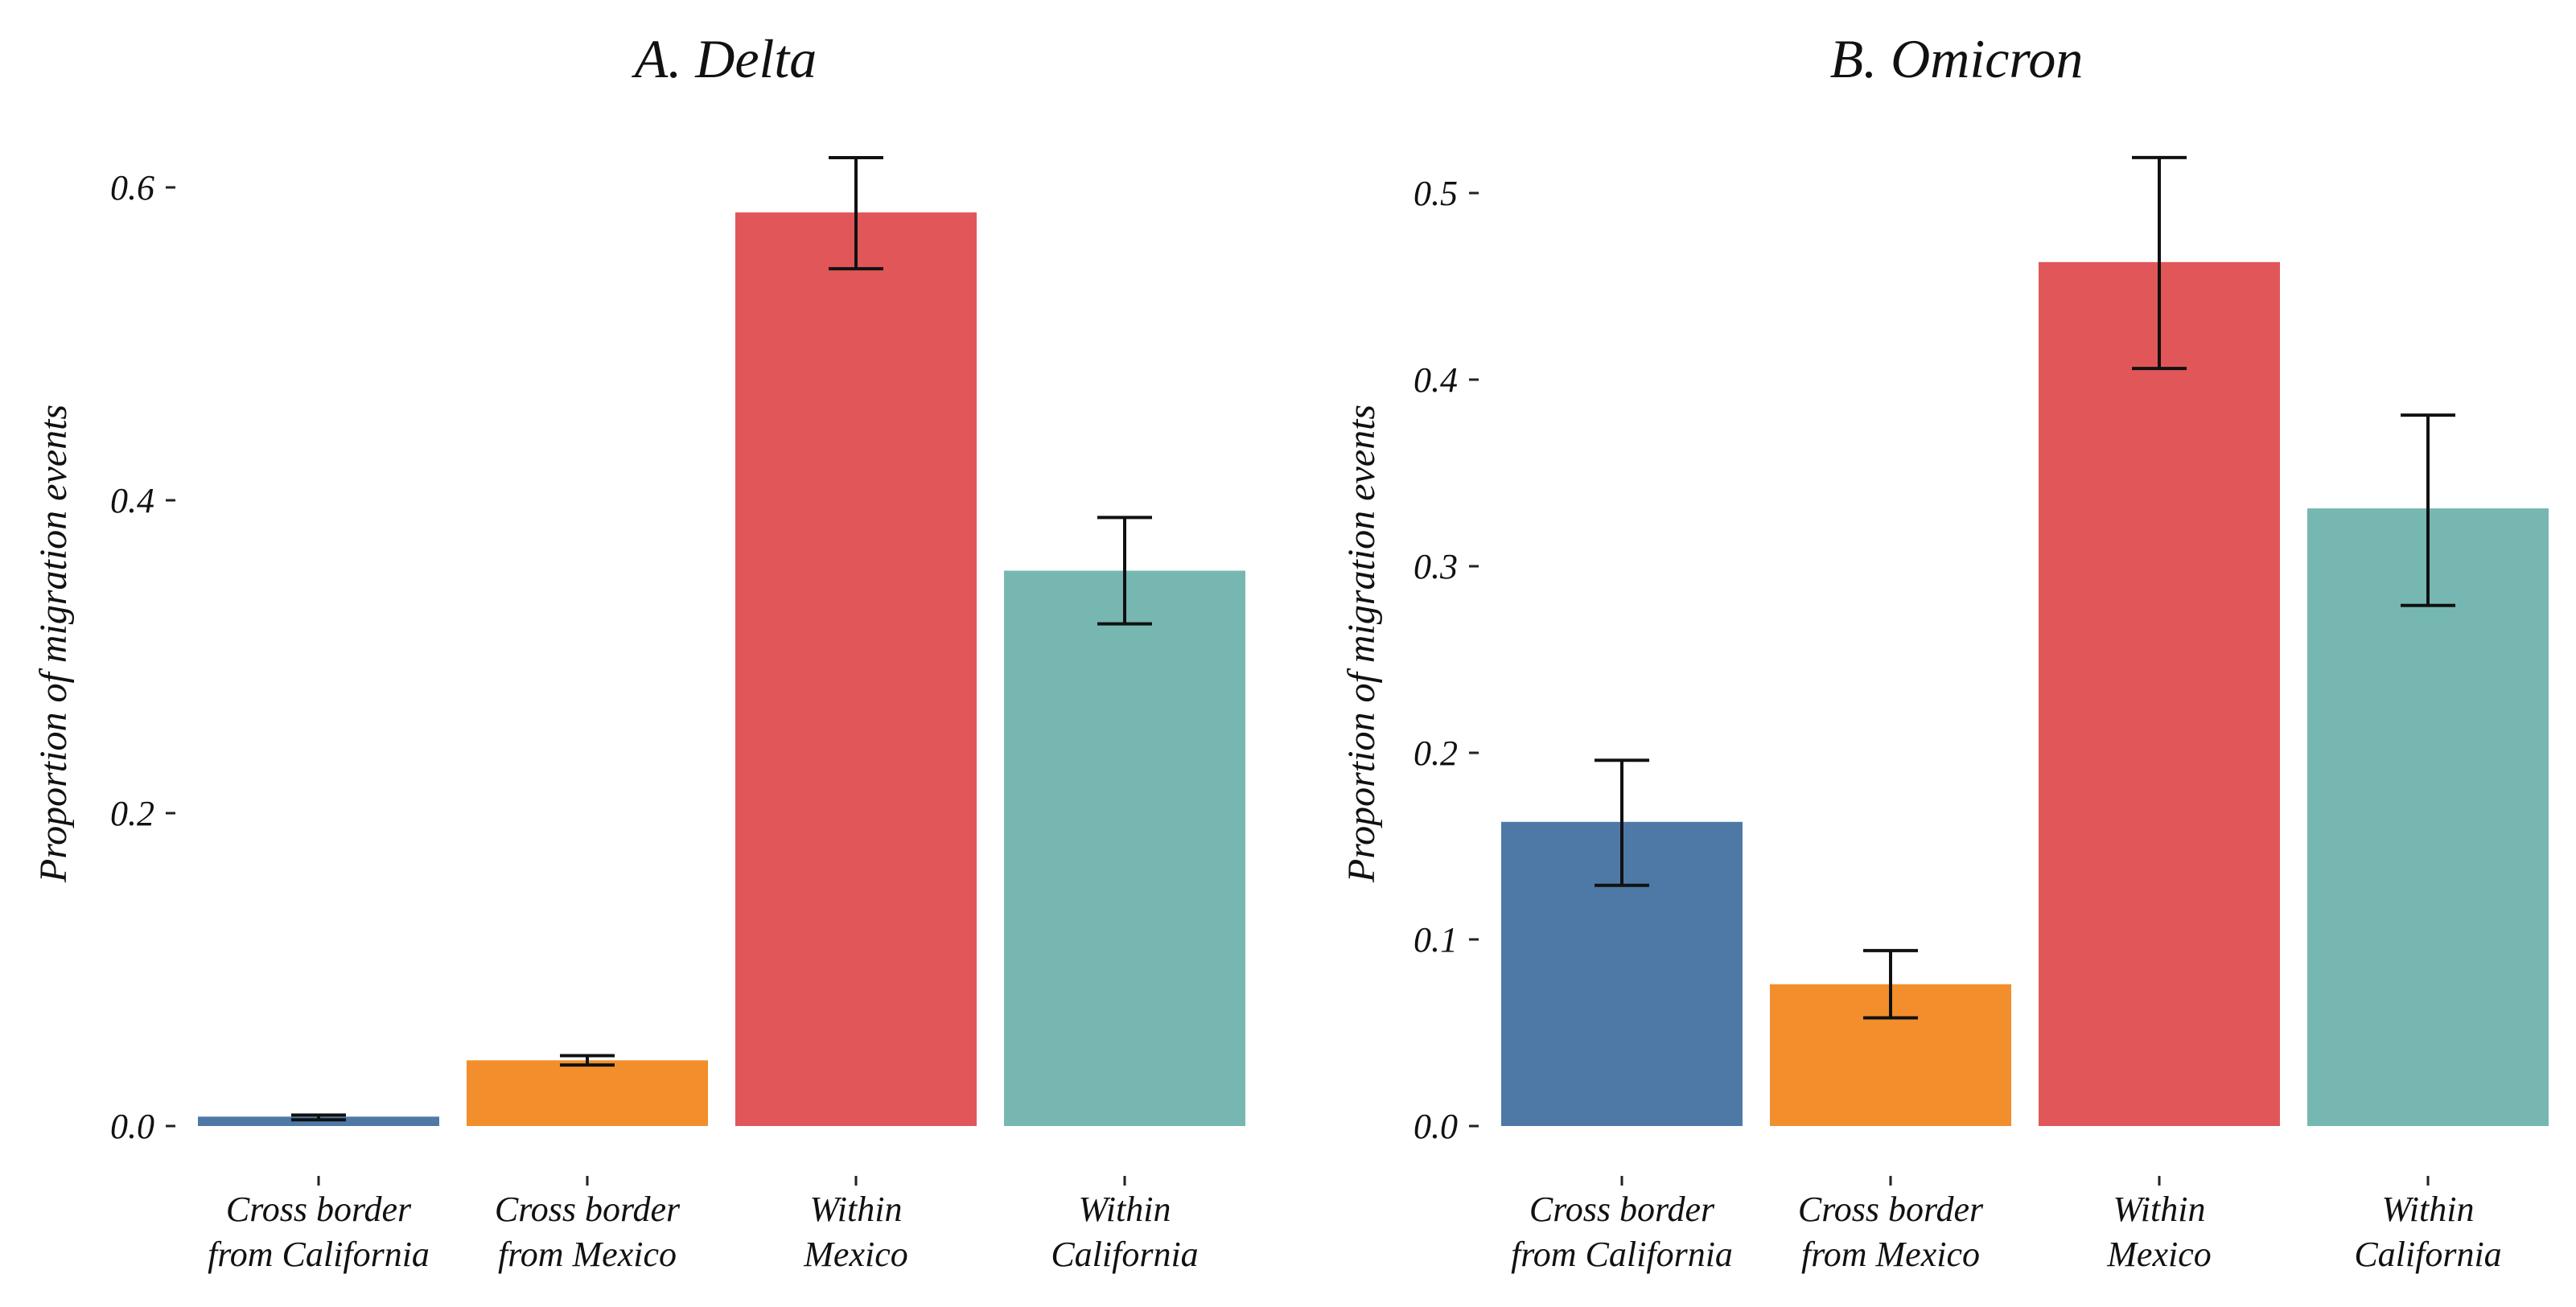 The image size is (2576, 1307). Describe the element at coordinates (1436, 940) in the screenshot. I see `y-tick-label: 0.1` at that location.